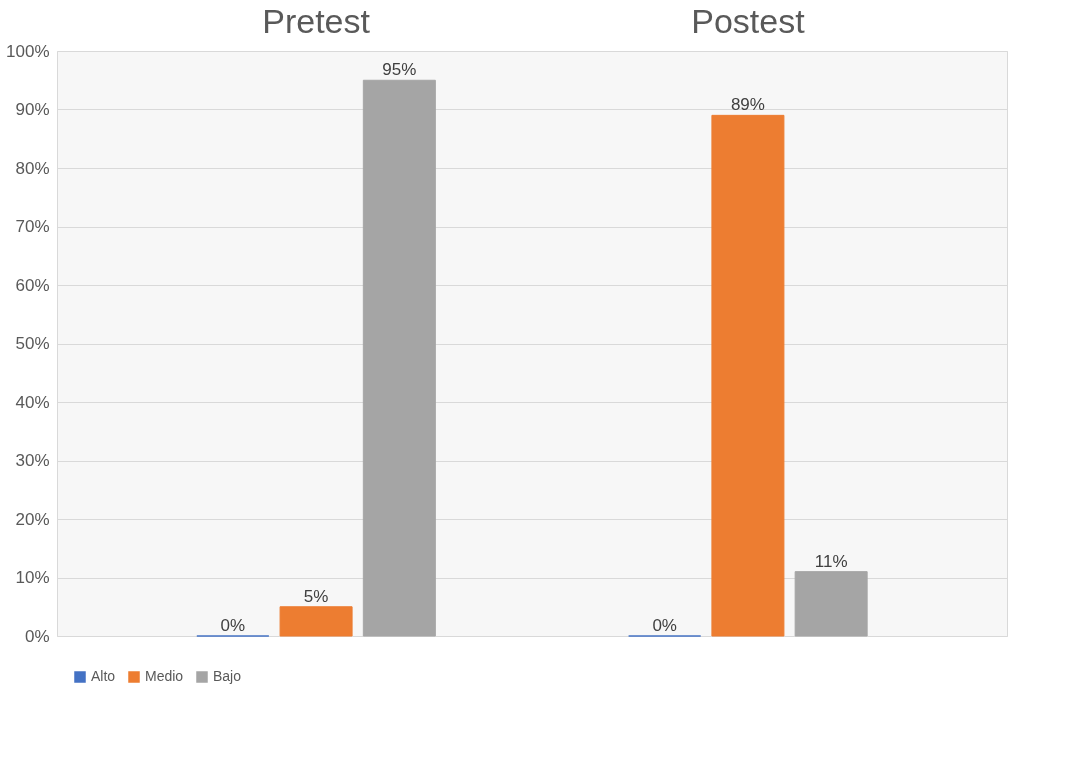  What do you see at coordinates (831, 561) in the screenshot?
I see `data-label: 11%` at bounding box center [831, 561].